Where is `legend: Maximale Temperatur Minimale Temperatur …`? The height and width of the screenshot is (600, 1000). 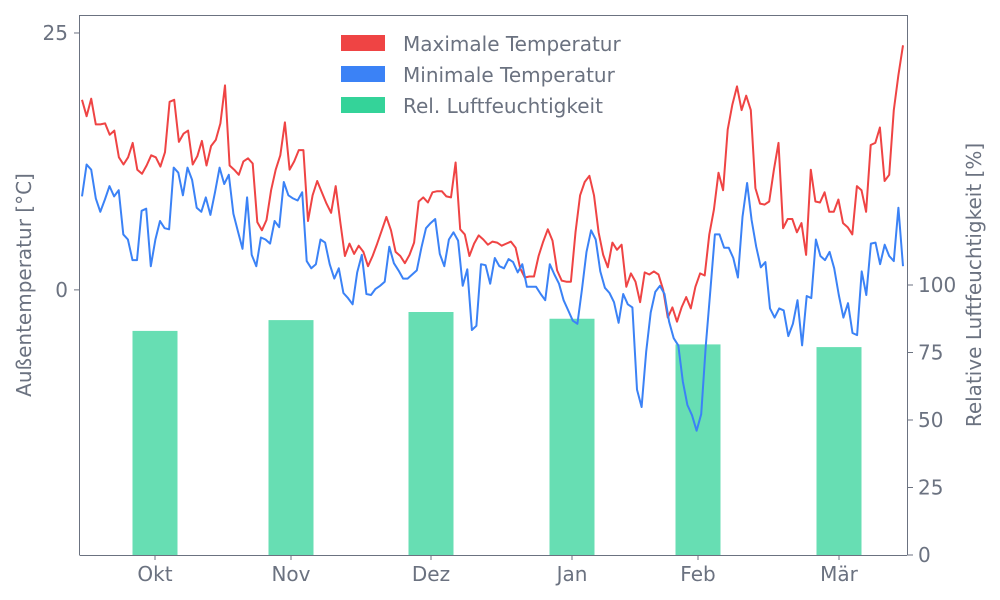
legend: Maximale Temperatur Minimale Temperatur … is located at coordinates (481, 75).